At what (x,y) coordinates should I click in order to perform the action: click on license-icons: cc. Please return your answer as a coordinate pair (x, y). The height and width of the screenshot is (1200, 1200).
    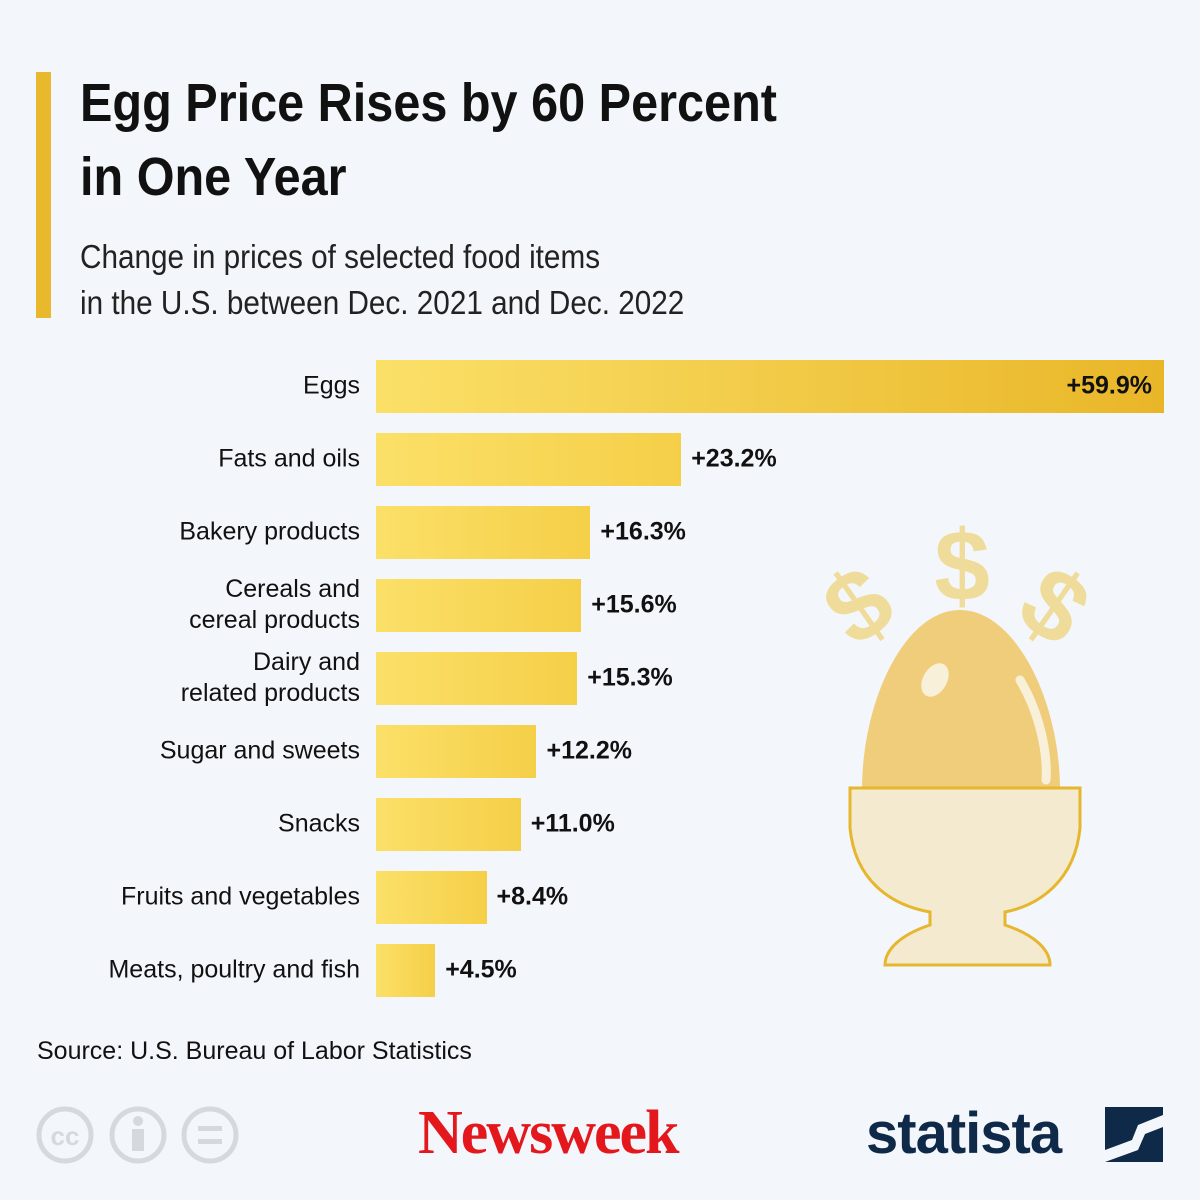
    Looking at the image, I should click on (137, 1135).